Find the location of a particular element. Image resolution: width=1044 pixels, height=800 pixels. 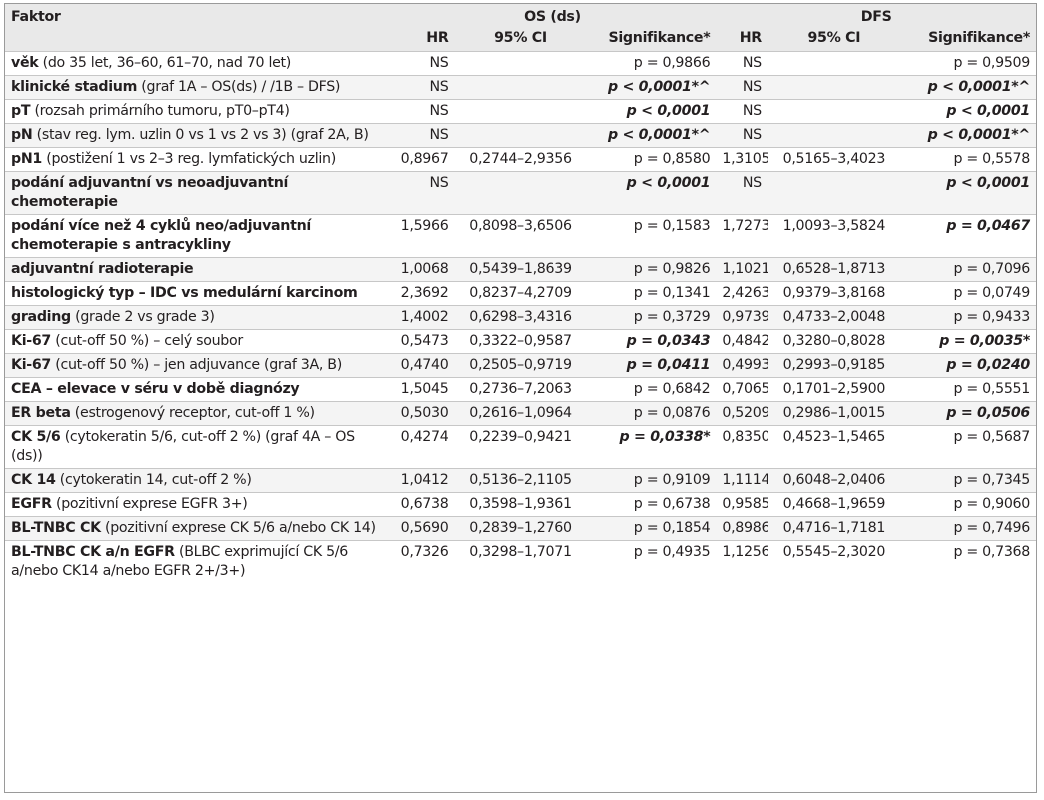

dfs-ci-cell: 0,4733–2,0048 is located at coordinates (833, 317).